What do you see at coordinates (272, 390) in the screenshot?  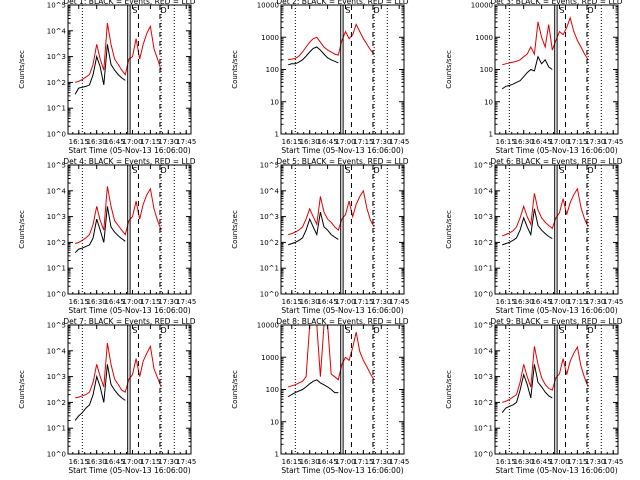 I see `y-tick-label: 100` at bounding box center [272, 390].